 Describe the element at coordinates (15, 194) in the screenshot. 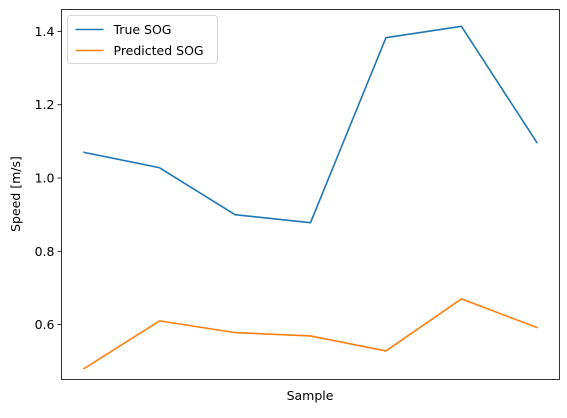

I see `y-axis-label: Speed [m/s]` at that location.